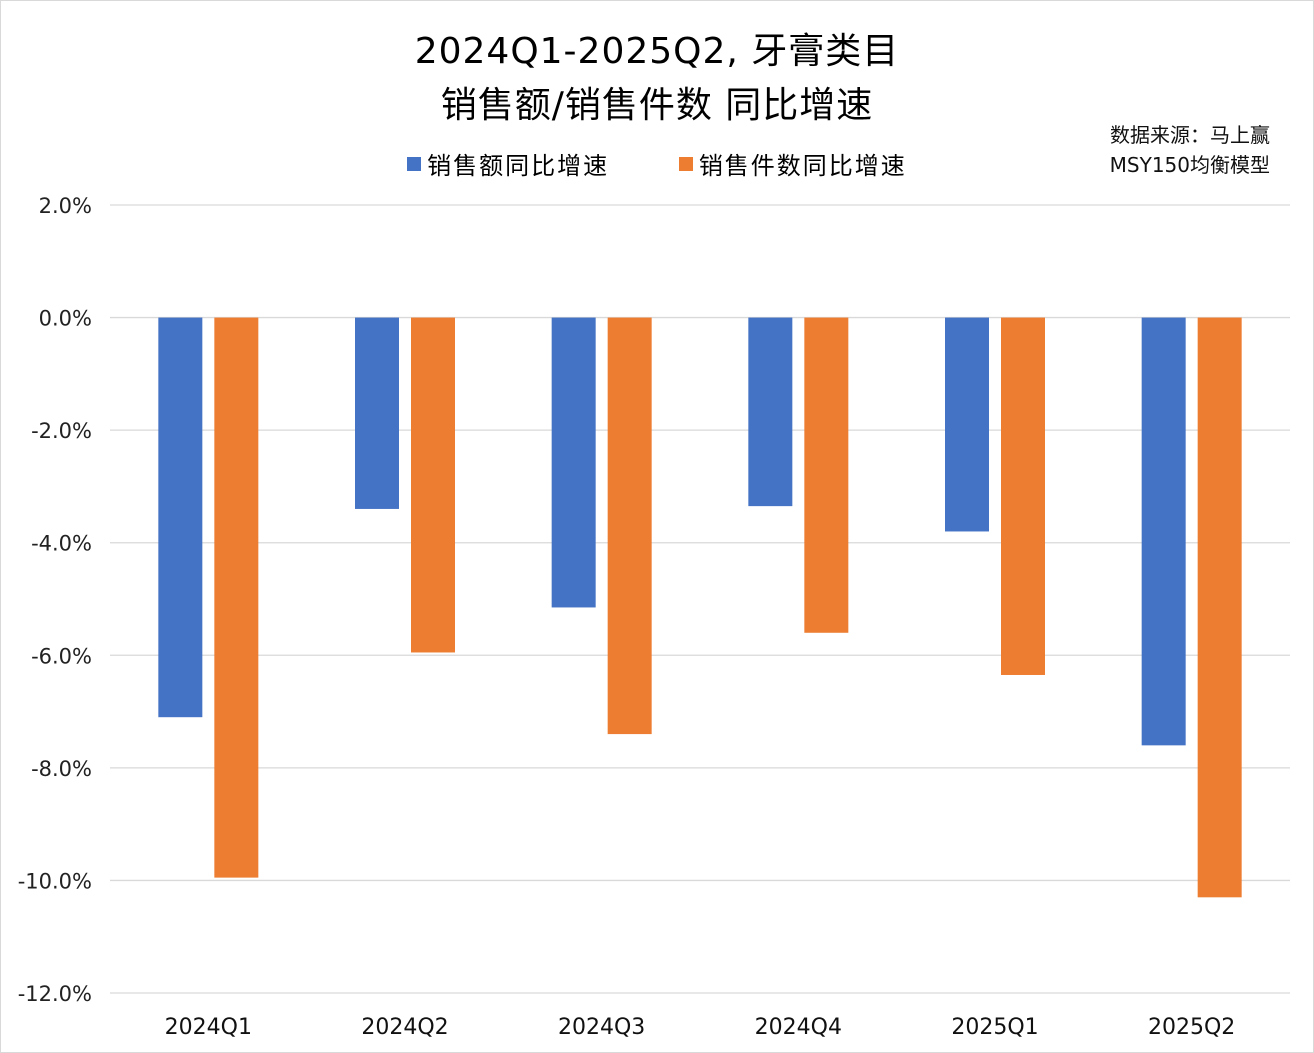 The width and height of the screenshot is (1314, 1053). Describe the element at coordinates (236, 597) in the screenshot. I see `bar-sales-units-2024Q1` at that location.